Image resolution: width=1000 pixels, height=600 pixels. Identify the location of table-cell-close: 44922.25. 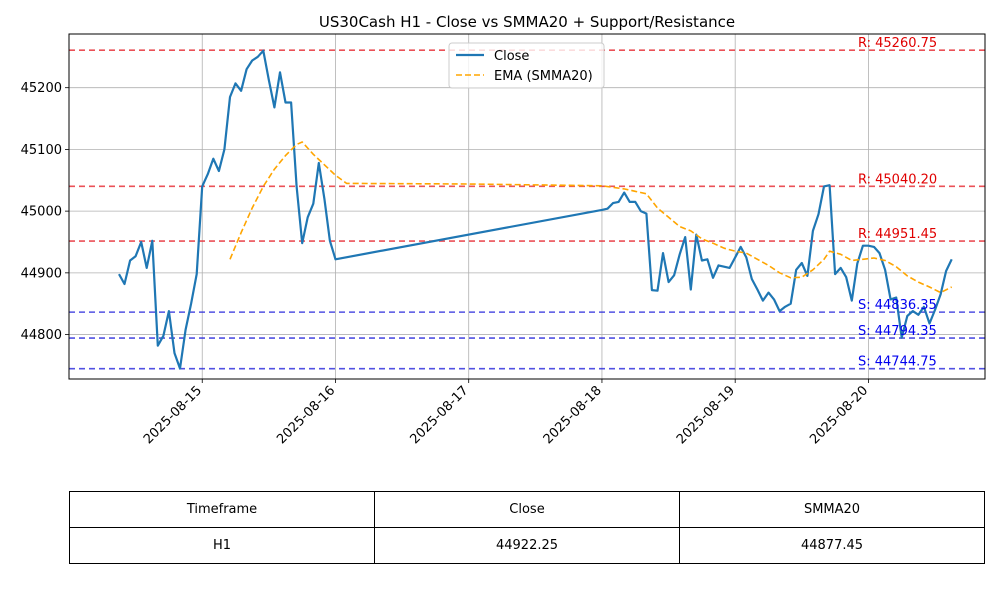
(527, 545).